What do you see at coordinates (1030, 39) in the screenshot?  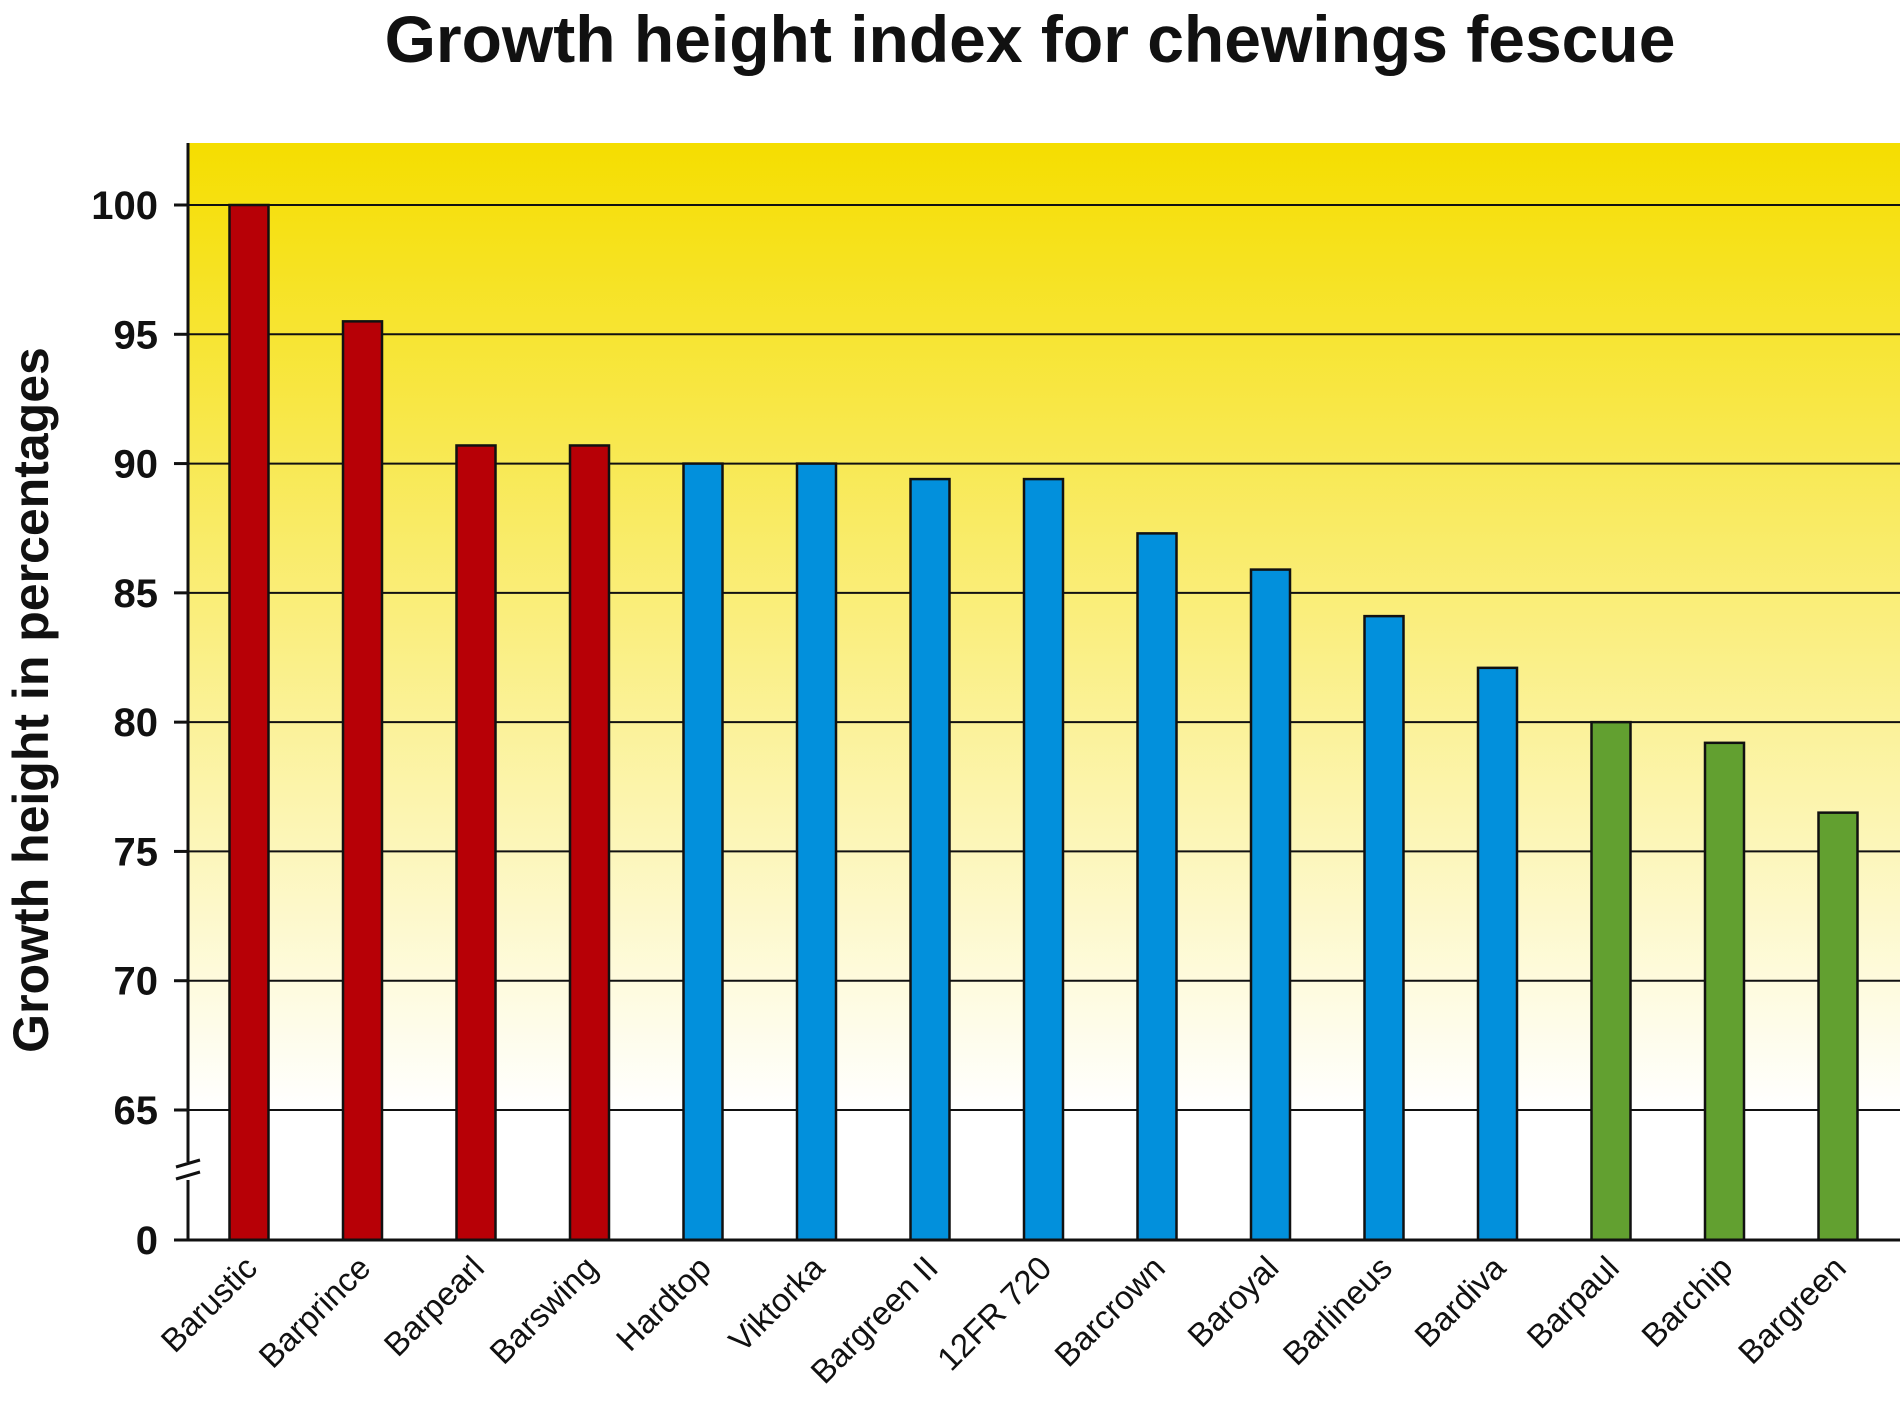 I see `chart-title: Growth height index for chewings fescue` at bounding box center [1030, 39].